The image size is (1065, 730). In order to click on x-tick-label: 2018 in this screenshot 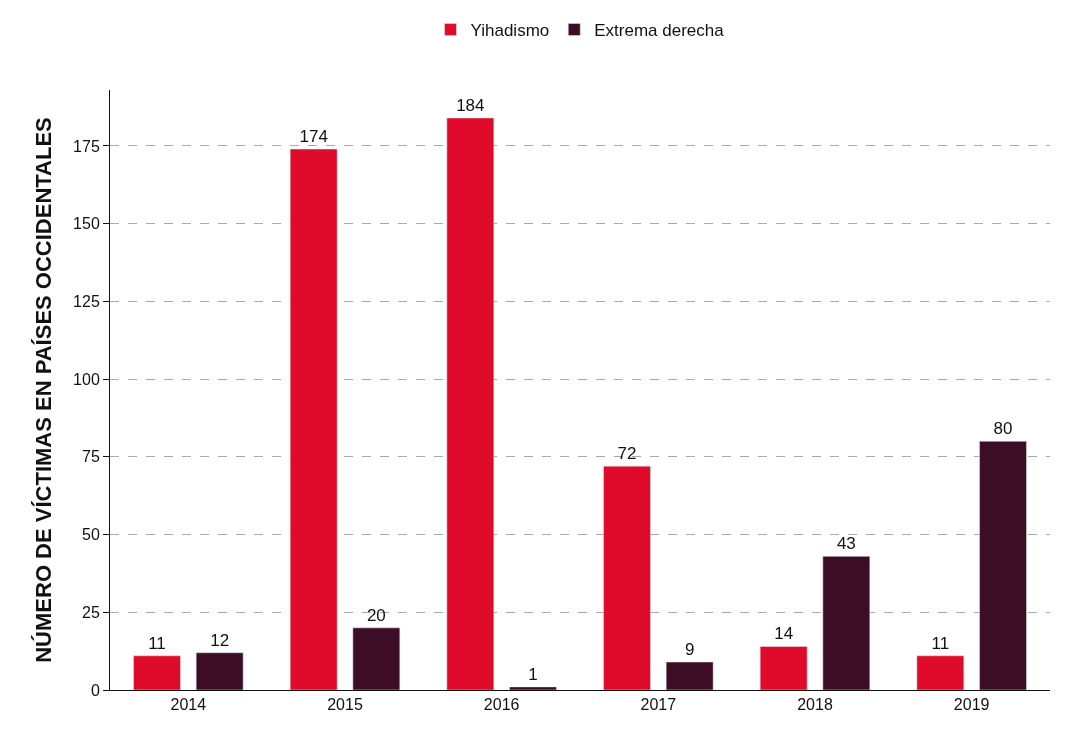, I will do `click(815, 705)`.